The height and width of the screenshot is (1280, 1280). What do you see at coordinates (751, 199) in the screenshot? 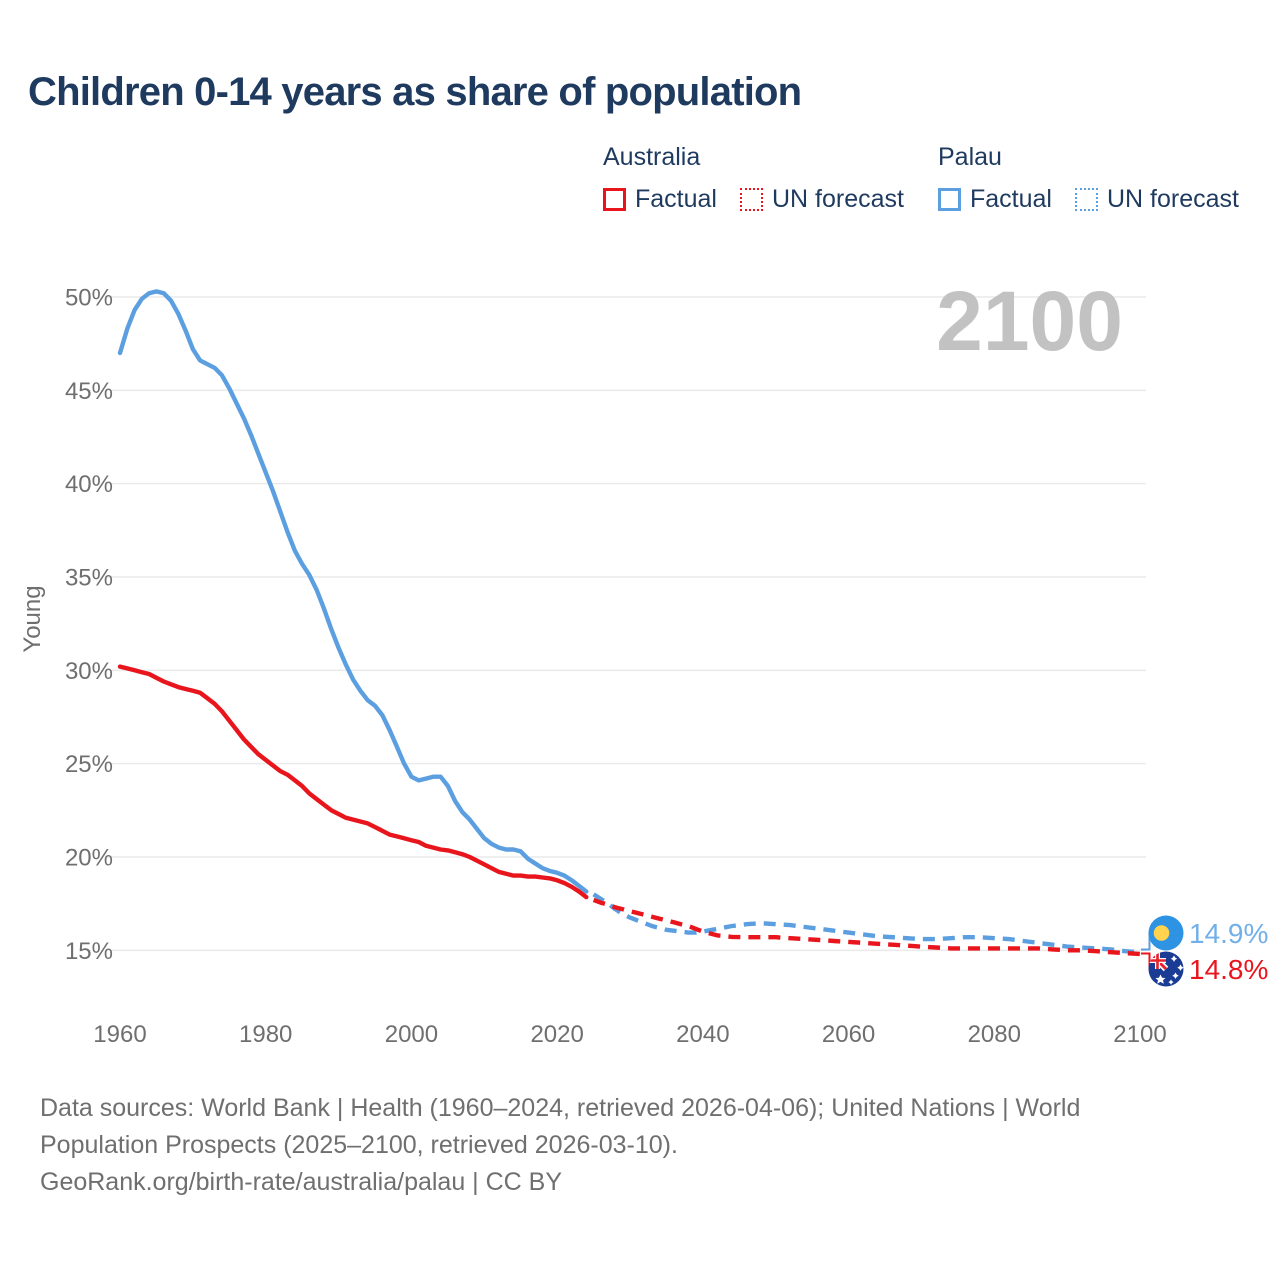
I see `legend-swatch-australia-forecast` at bounding box center [751, 199].